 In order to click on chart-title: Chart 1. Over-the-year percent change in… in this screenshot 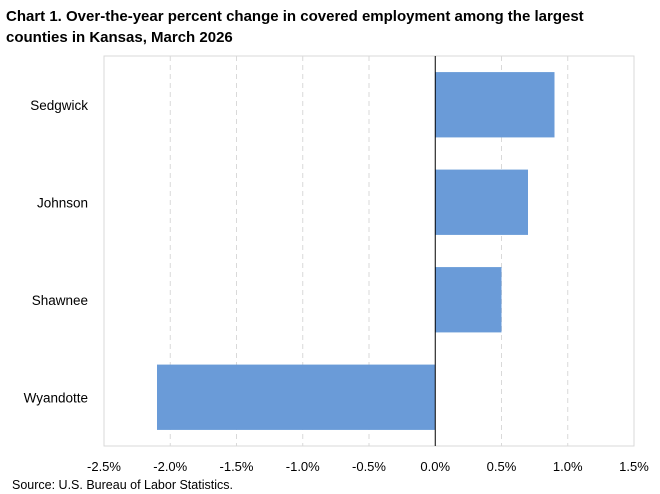, I will do `click(295, 27)`.